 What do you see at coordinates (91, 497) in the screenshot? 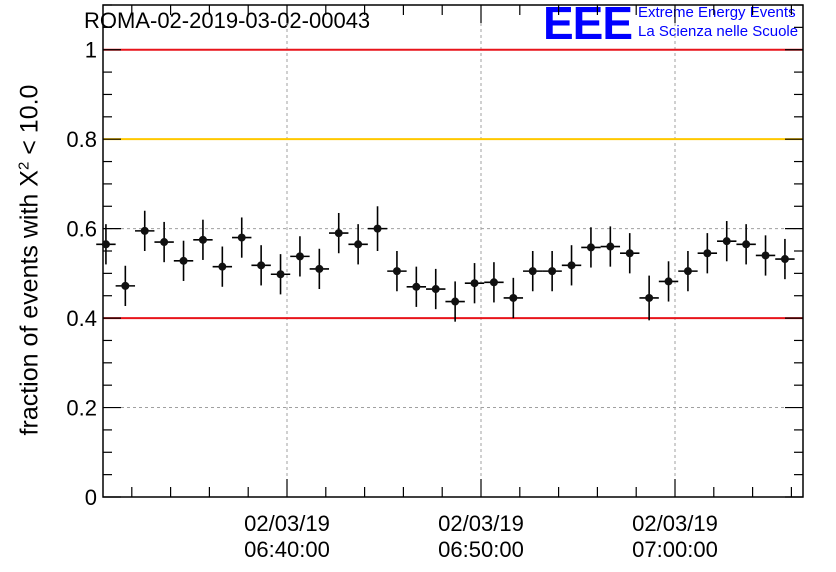
I see `y-tick-label: 0` at bounding box center [91, 497].